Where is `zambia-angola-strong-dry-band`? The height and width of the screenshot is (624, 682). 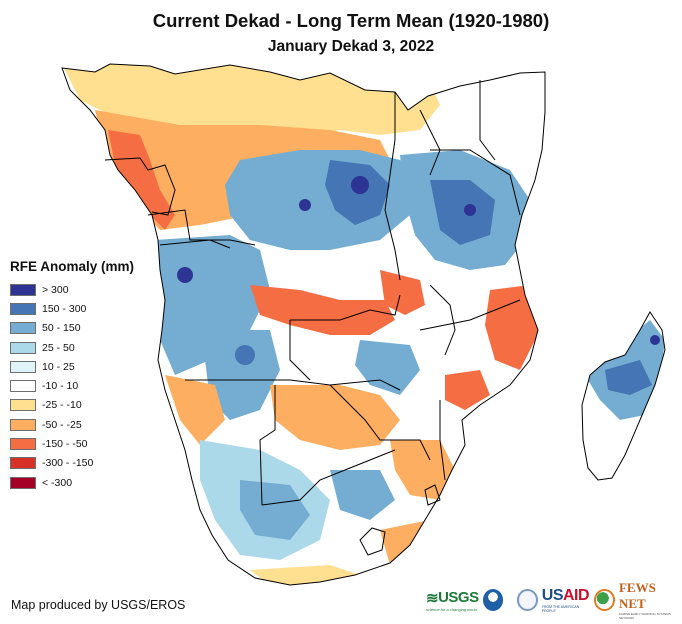 zambia-angola-strong-dry-band is located at coordinates (322, 310).